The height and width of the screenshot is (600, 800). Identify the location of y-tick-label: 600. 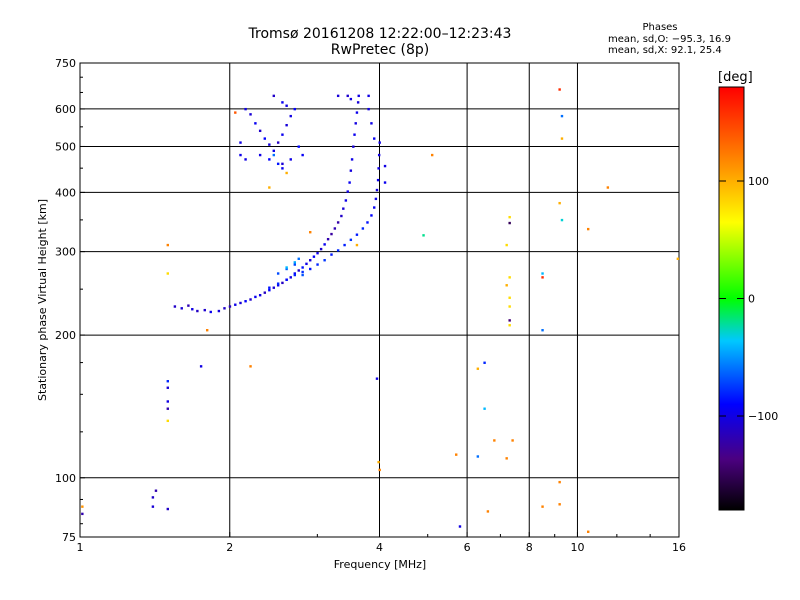
(65, 109).